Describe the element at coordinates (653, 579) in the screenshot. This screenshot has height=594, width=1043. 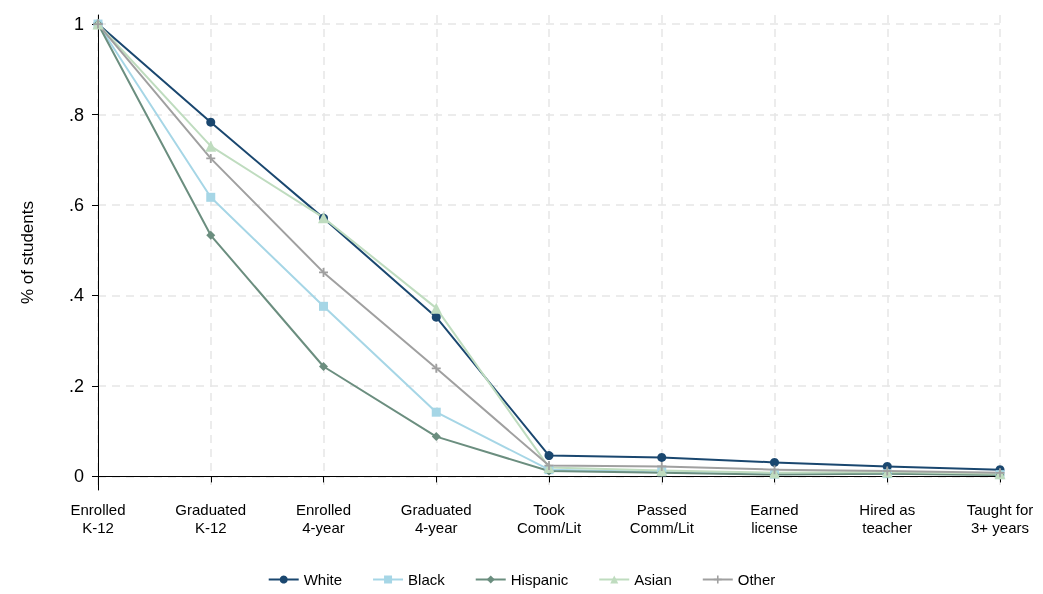
I see `legend-label: Asian` at that location.